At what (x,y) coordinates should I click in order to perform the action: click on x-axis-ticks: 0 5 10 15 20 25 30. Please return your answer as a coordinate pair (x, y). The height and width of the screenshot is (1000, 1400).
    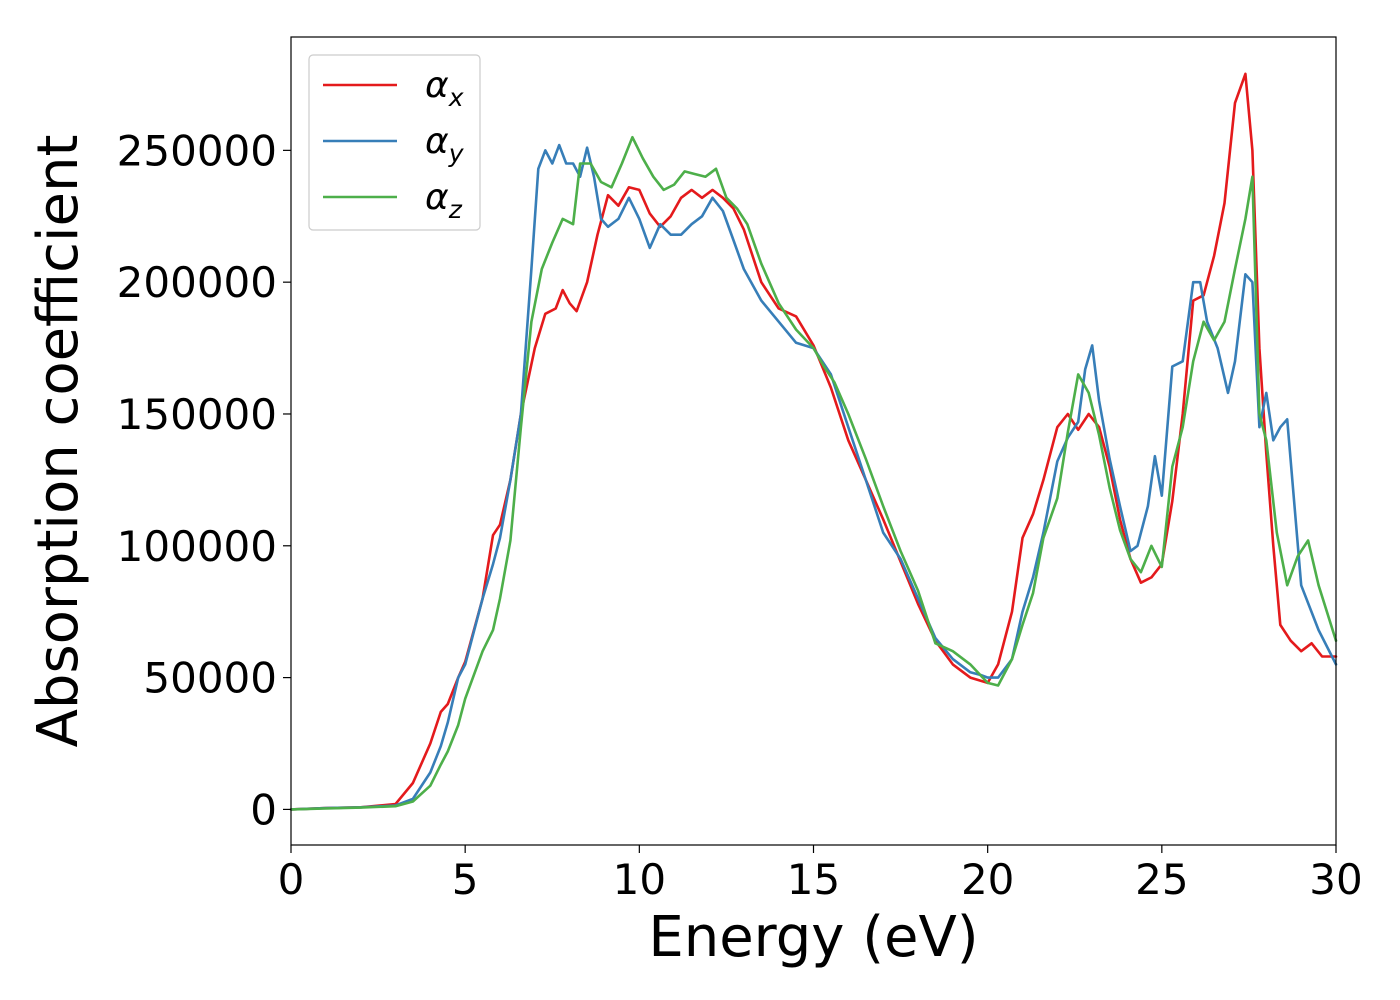
    Looking at the image, I should click on (820, 874).